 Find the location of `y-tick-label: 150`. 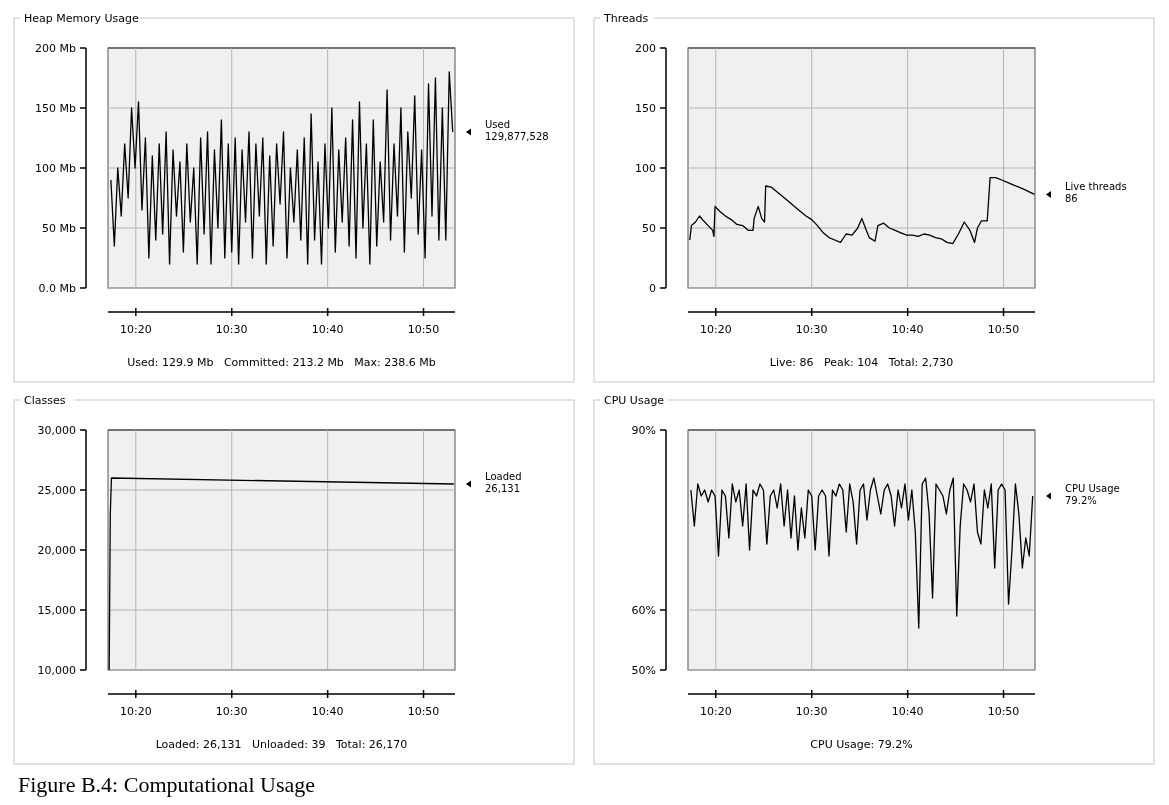

y-tick-label: 150 is located at coordinates (645, 108).